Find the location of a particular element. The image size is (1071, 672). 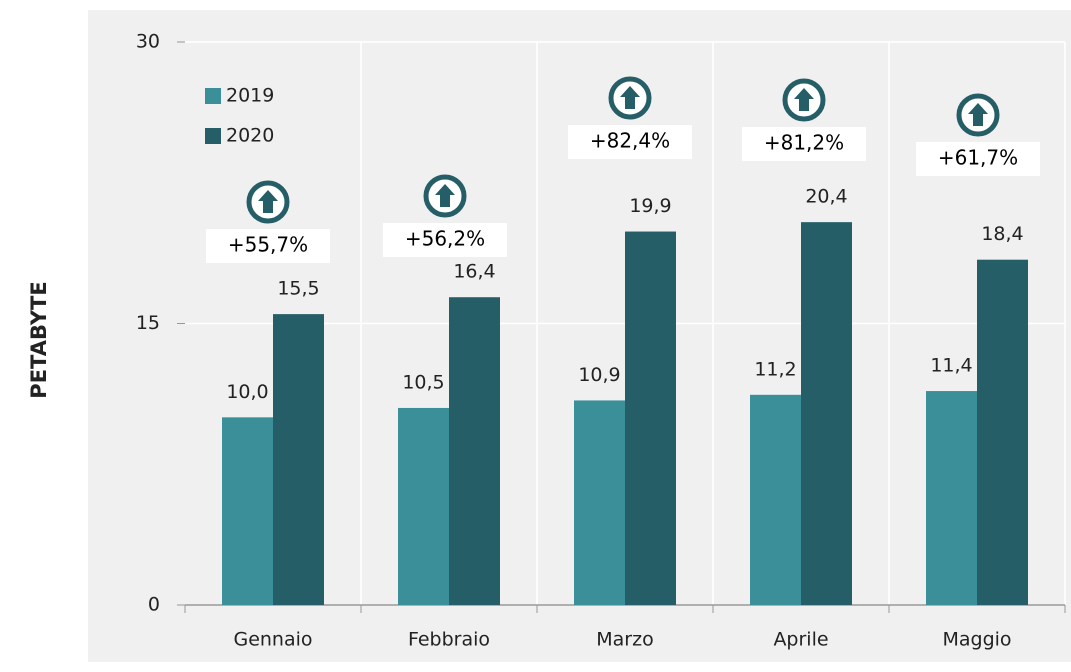

x-tick-label: Maggio is located at coordinates (976, 640).